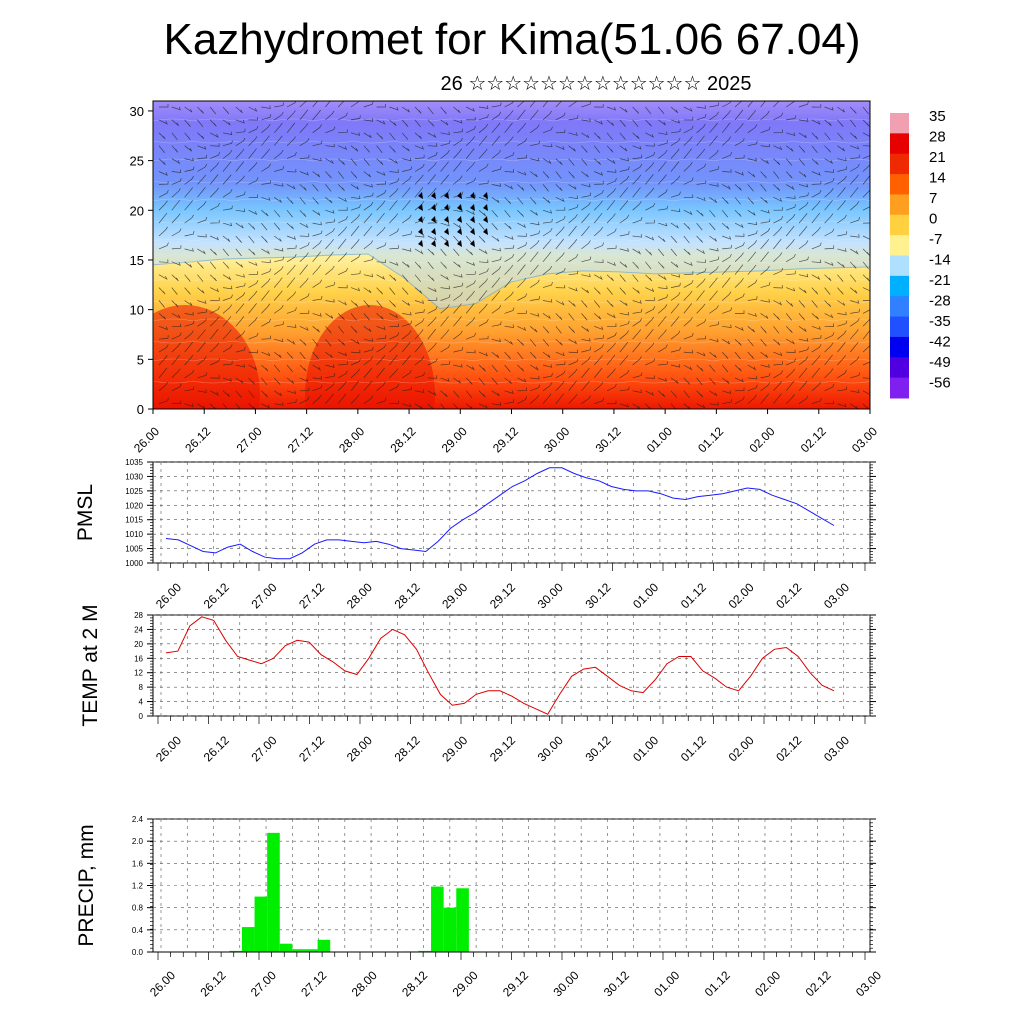  Describe the element at coordinates (134, 476) in the screenshot. I see `y-tick-label: 1030` at that location.